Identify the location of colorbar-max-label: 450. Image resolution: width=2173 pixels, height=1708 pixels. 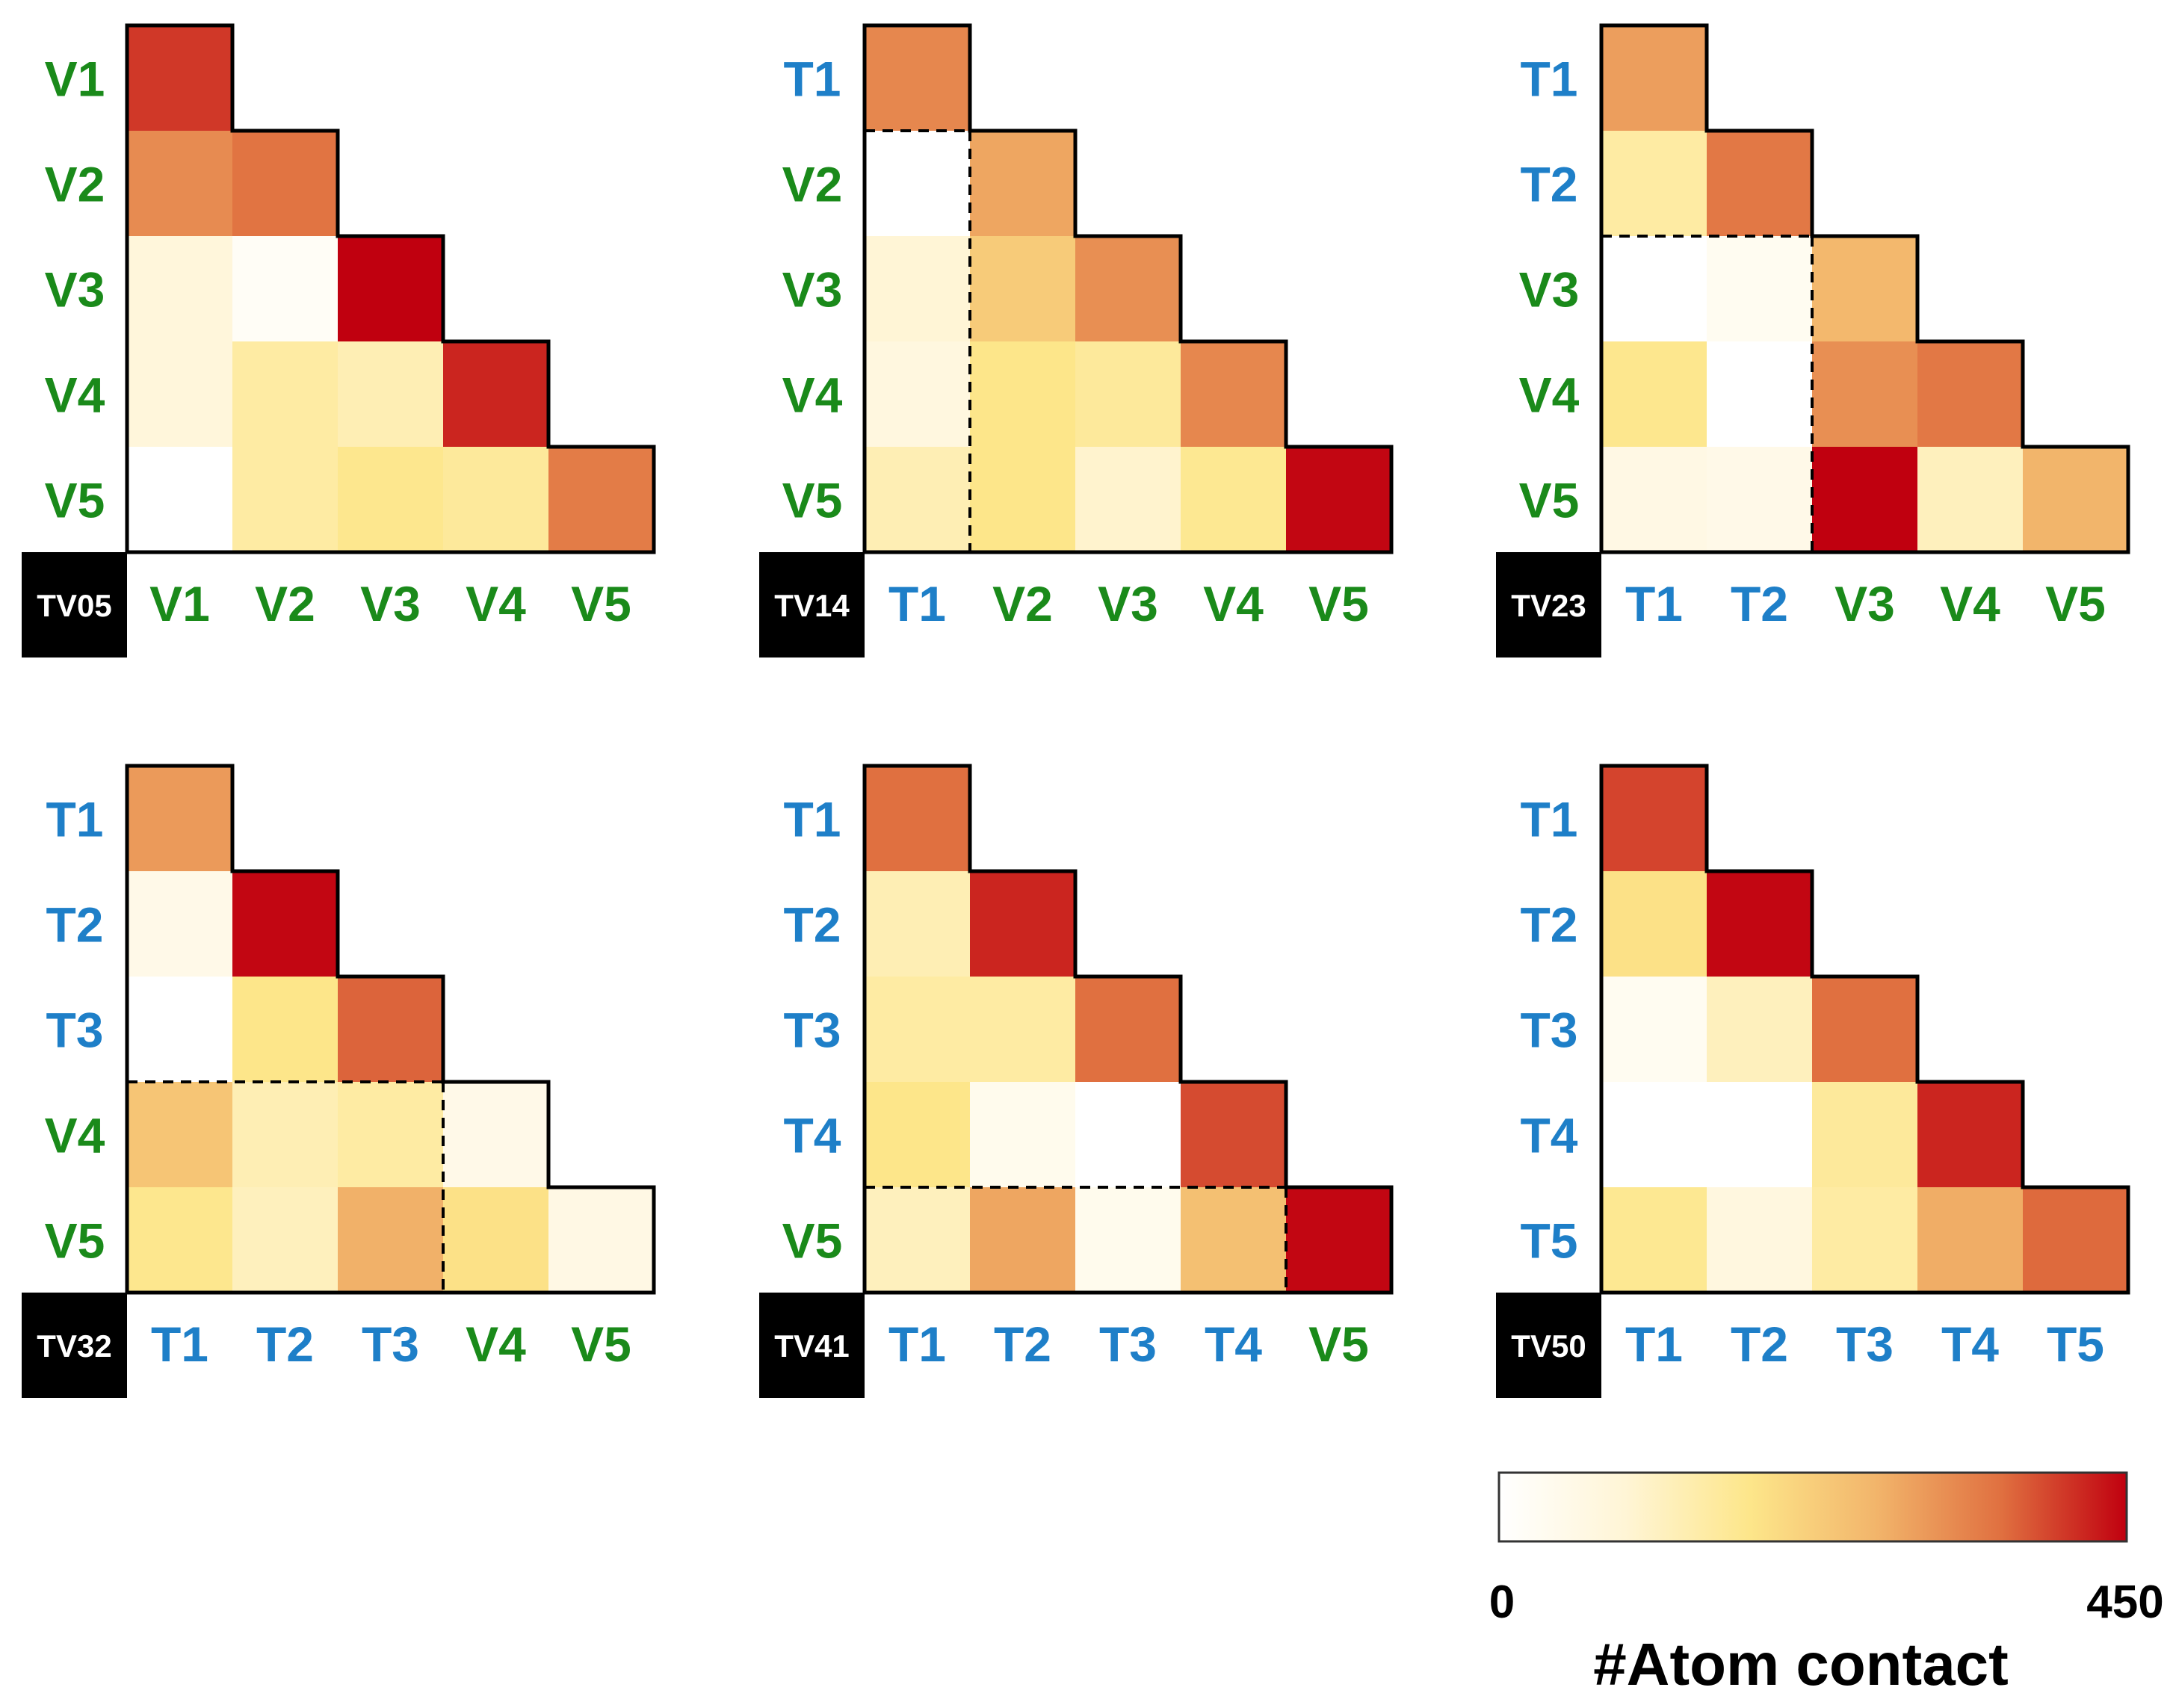
(2124, 1602).